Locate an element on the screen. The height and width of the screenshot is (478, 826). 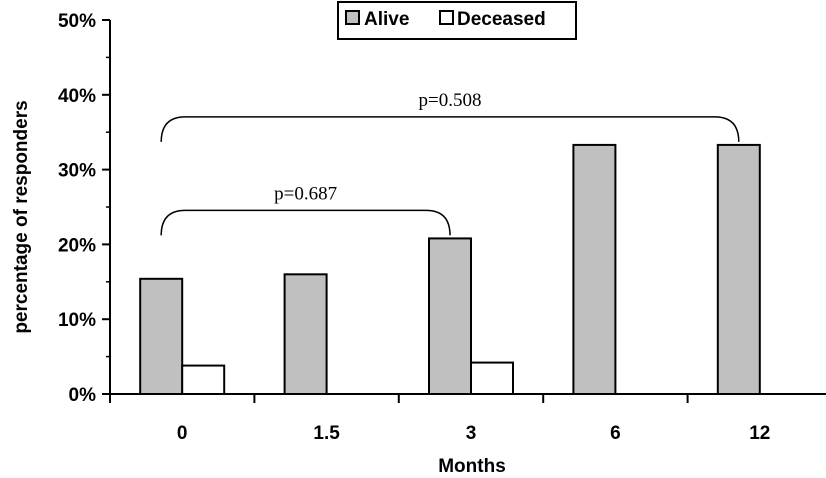
p-value-label: p=0.508 is located at coordinates (450, 100).